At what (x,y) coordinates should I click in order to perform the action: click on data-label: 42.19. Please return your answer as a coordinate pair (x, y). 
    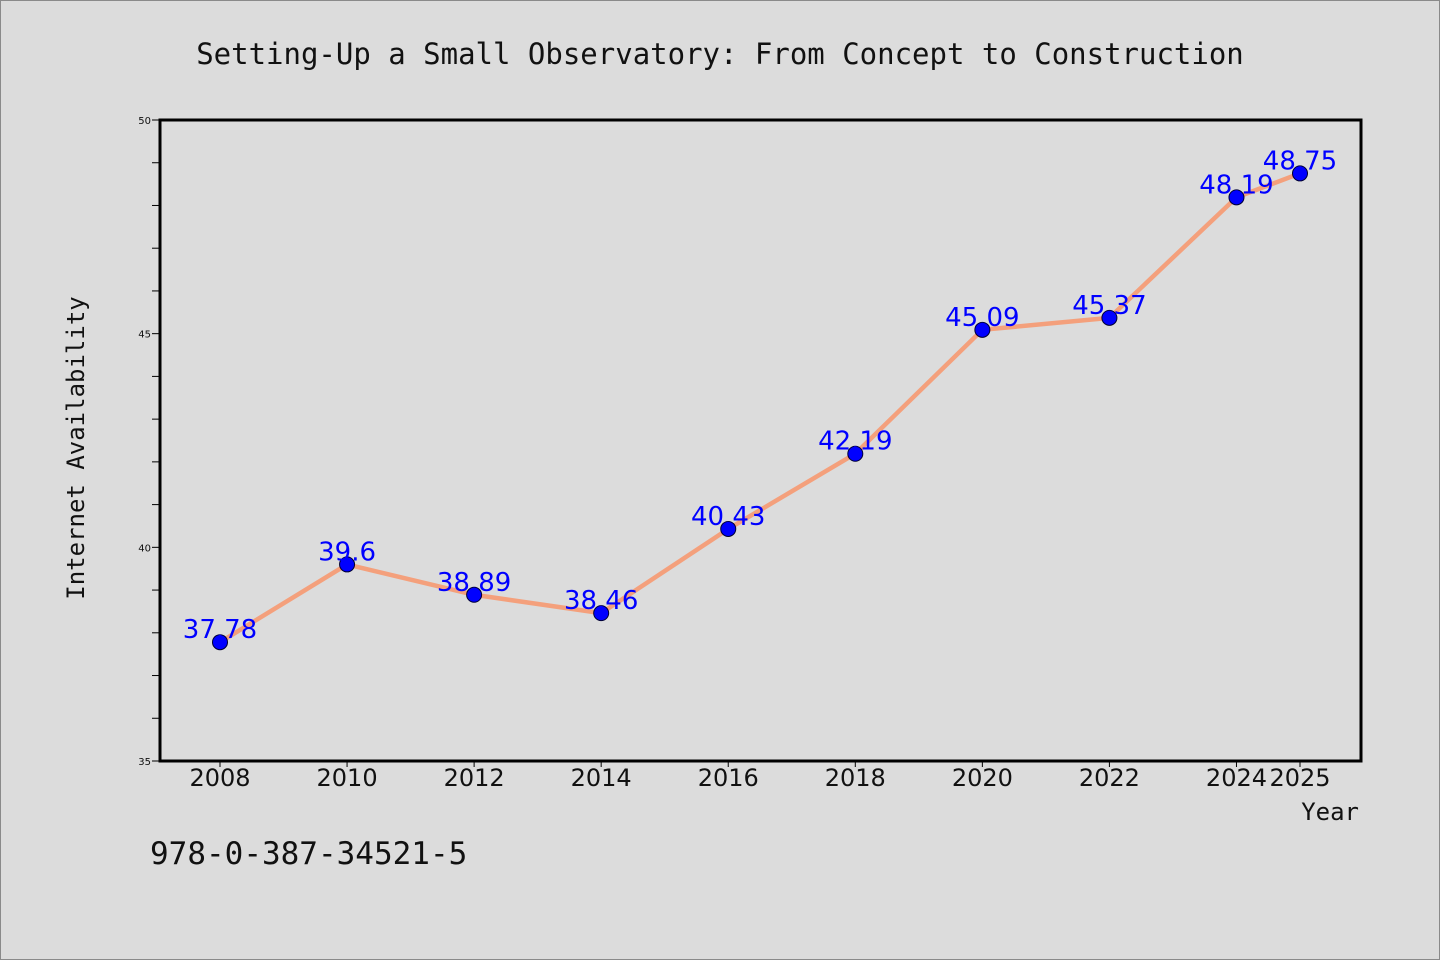
    Looking at the image, I should click on (855, 442).